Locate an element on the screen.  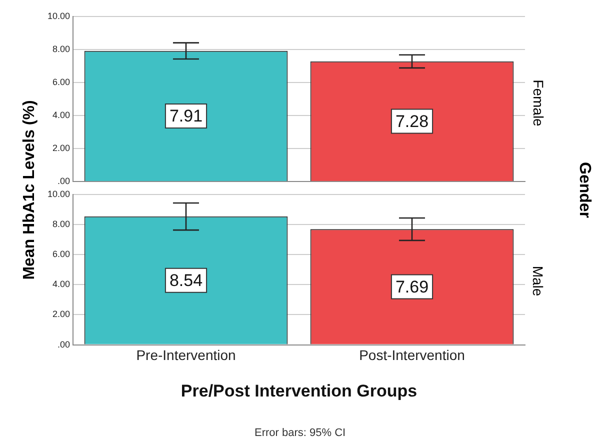
y2-axis-title: Male is located at coordinates (538, 281).